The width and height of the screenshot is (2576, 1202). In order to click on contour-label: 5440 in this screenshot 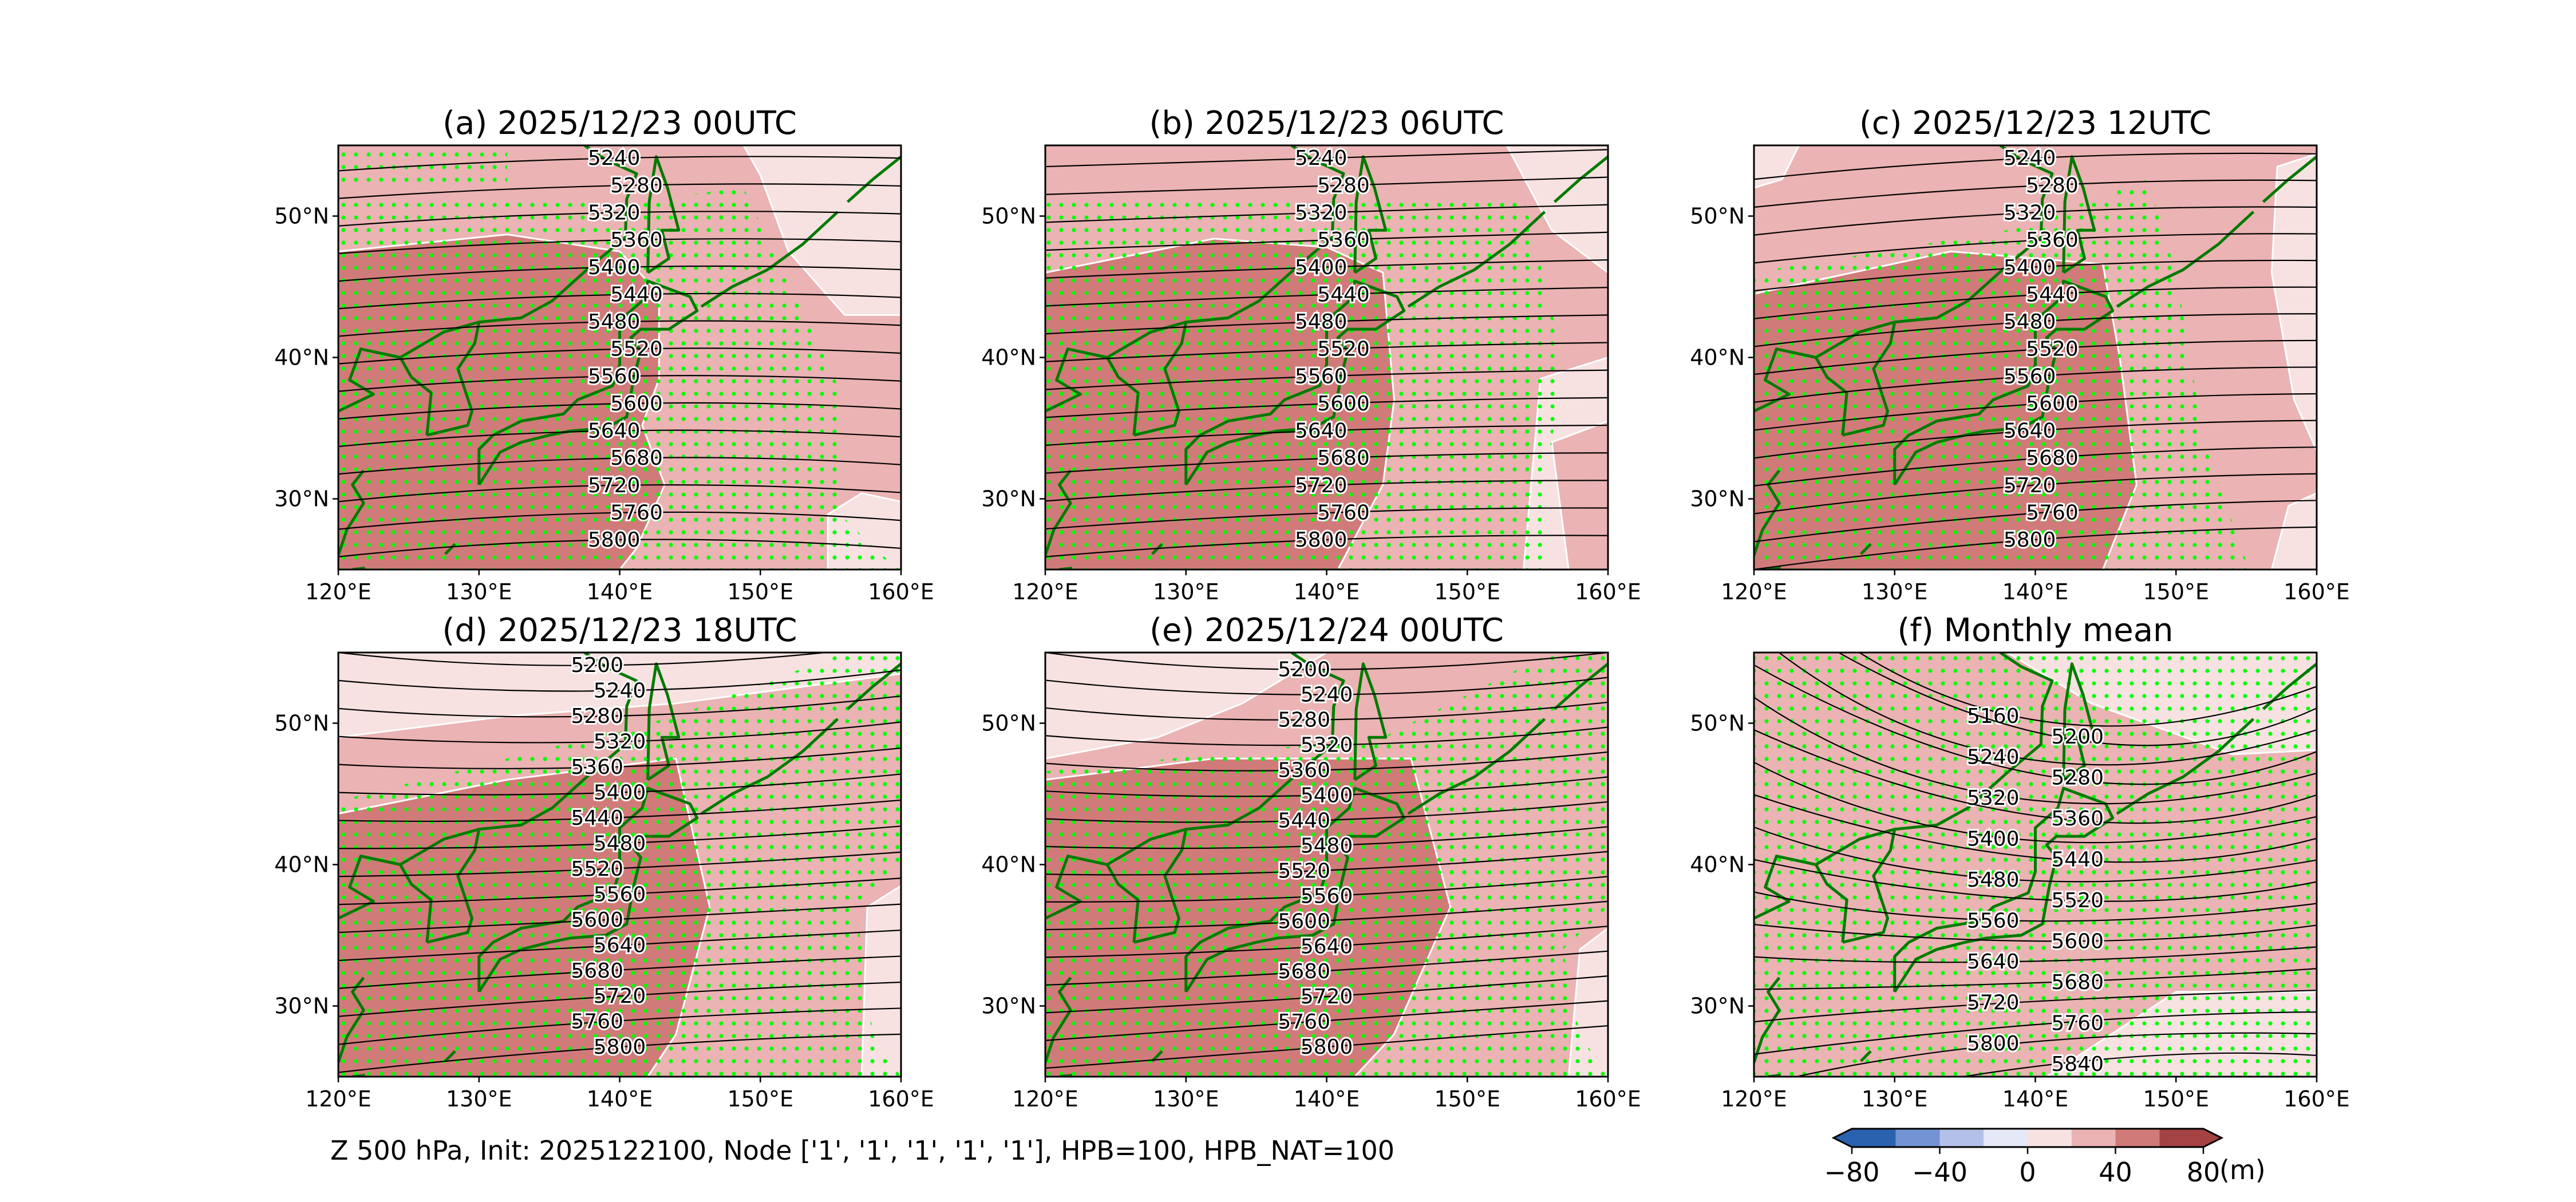, I will do `click(1304, 820)`.